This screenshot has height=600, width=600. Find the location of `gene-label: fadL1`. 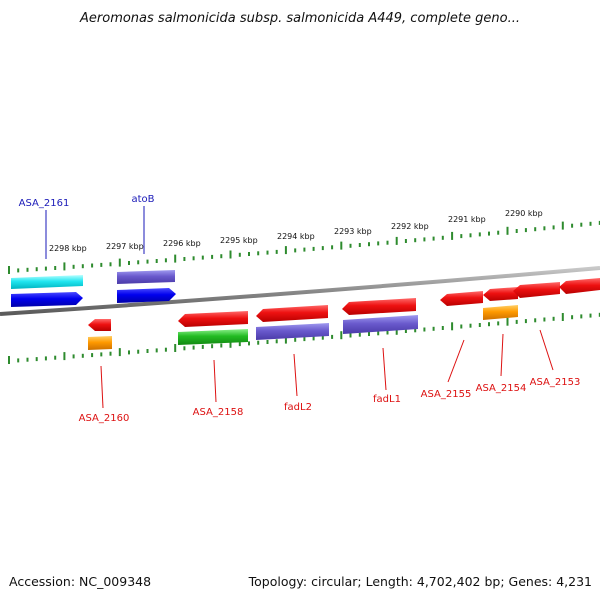

gene-label: fadL1 is located at coordinates (387, 399).